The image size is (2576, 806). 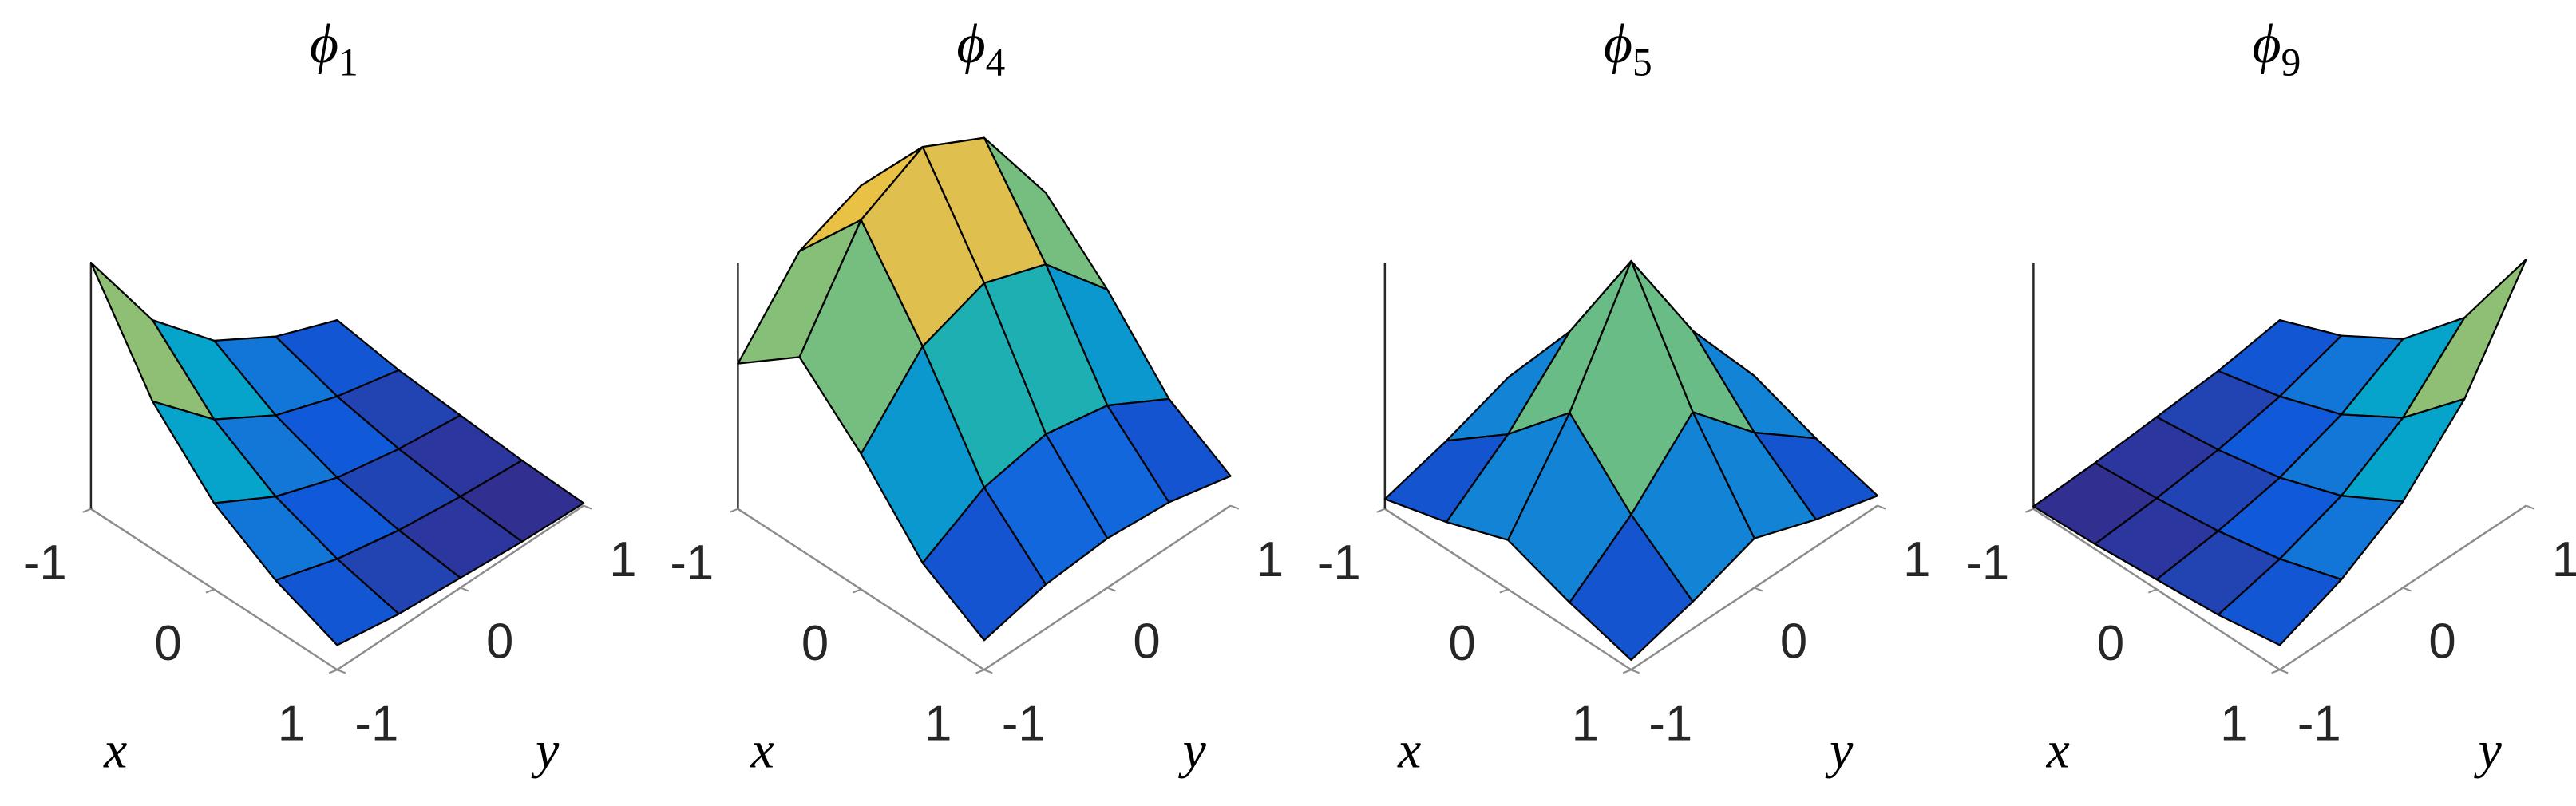 I want to click on panel-title: ϕ4, so click(x=980, y=49).